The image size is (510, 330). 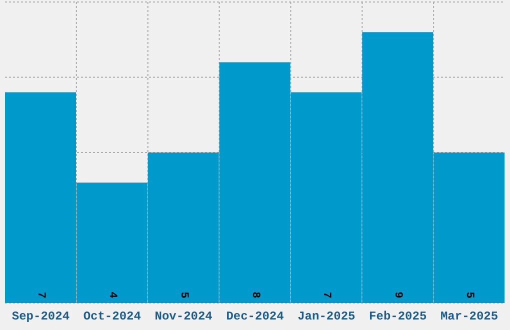 I want to click on x-tick-label: Feb-2025, so click(x=398, y=317).